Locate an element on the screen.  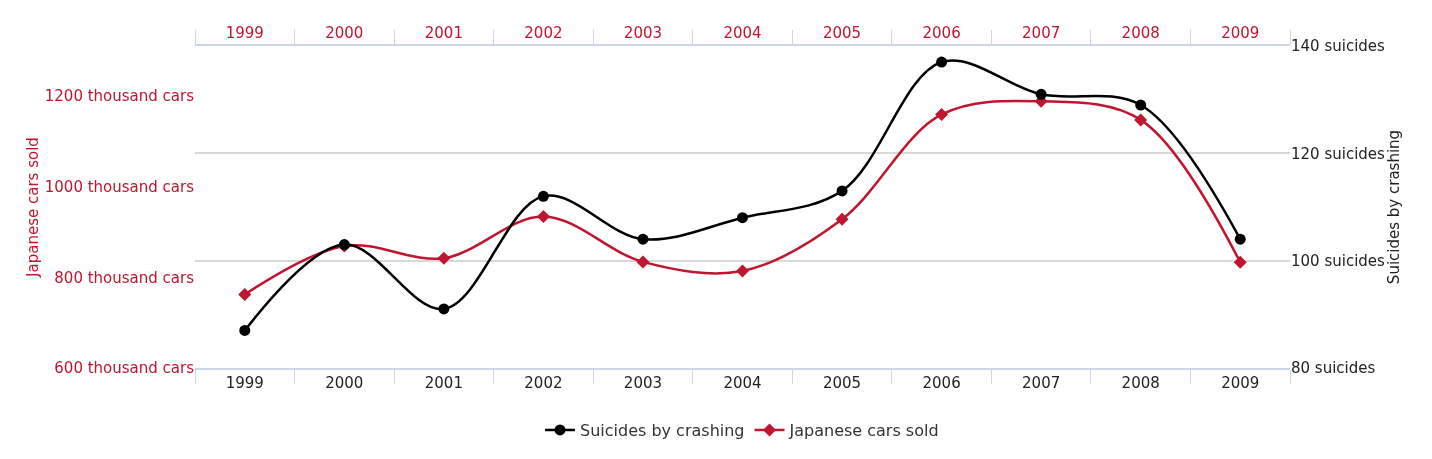
x2-tick-label: 2005 is located at coordinates (842, 382).